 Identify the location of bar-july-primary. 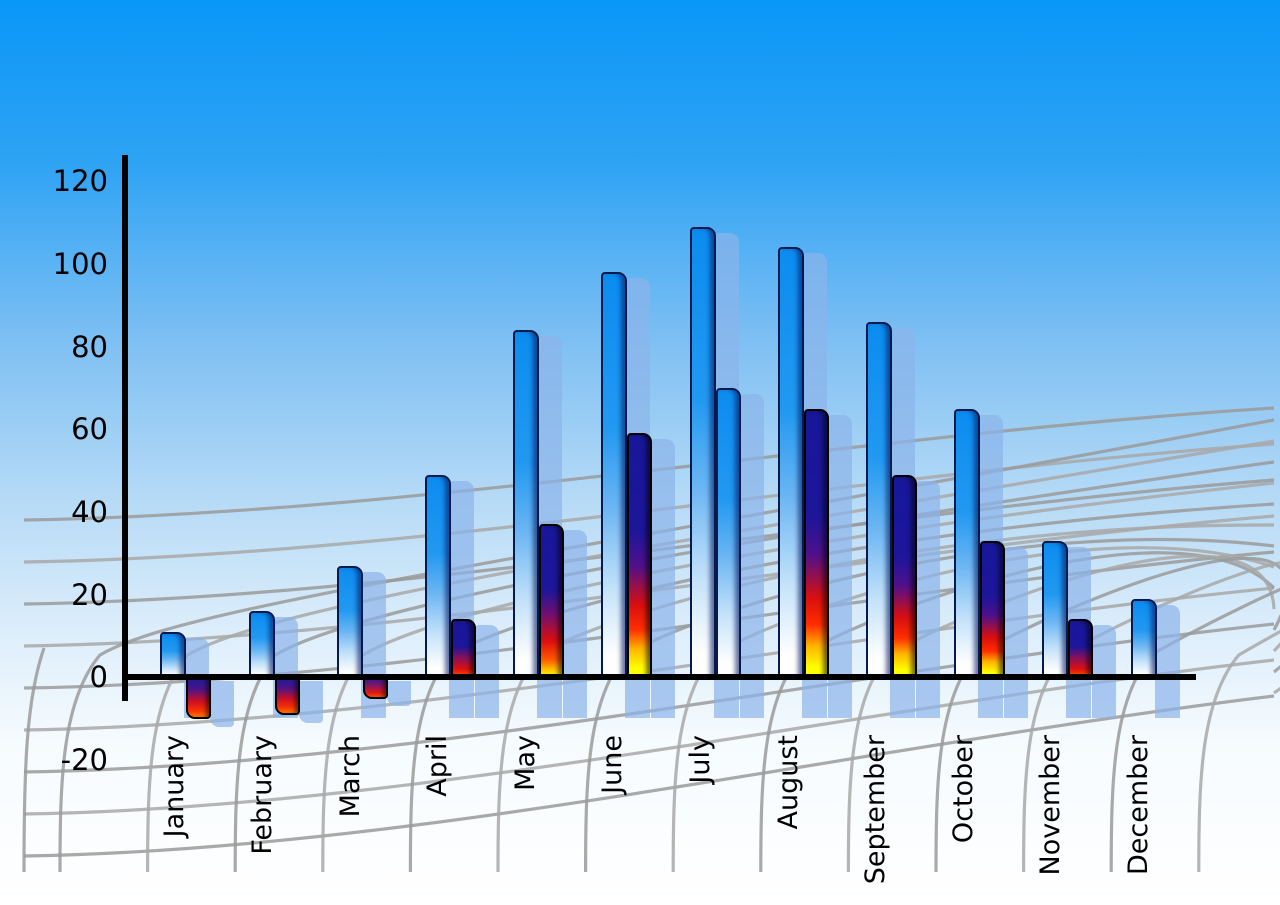
(702, 453).